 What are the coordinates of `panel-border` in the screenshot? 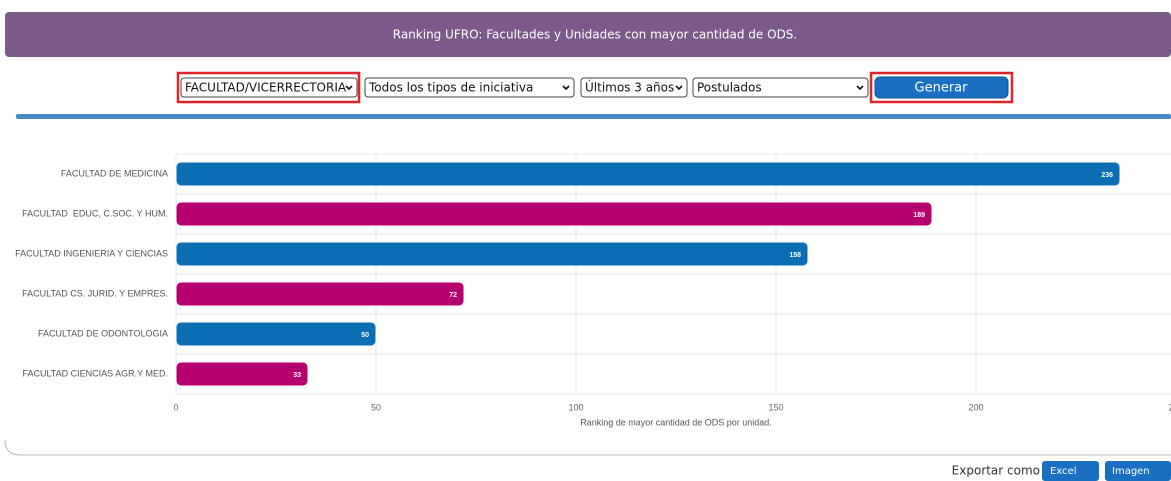 It's located at (587, 447).